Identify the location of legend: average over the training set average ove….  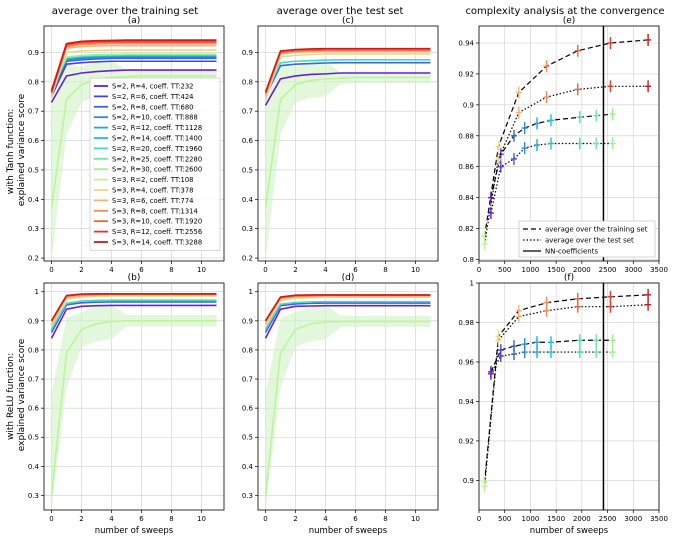
(587, 239).